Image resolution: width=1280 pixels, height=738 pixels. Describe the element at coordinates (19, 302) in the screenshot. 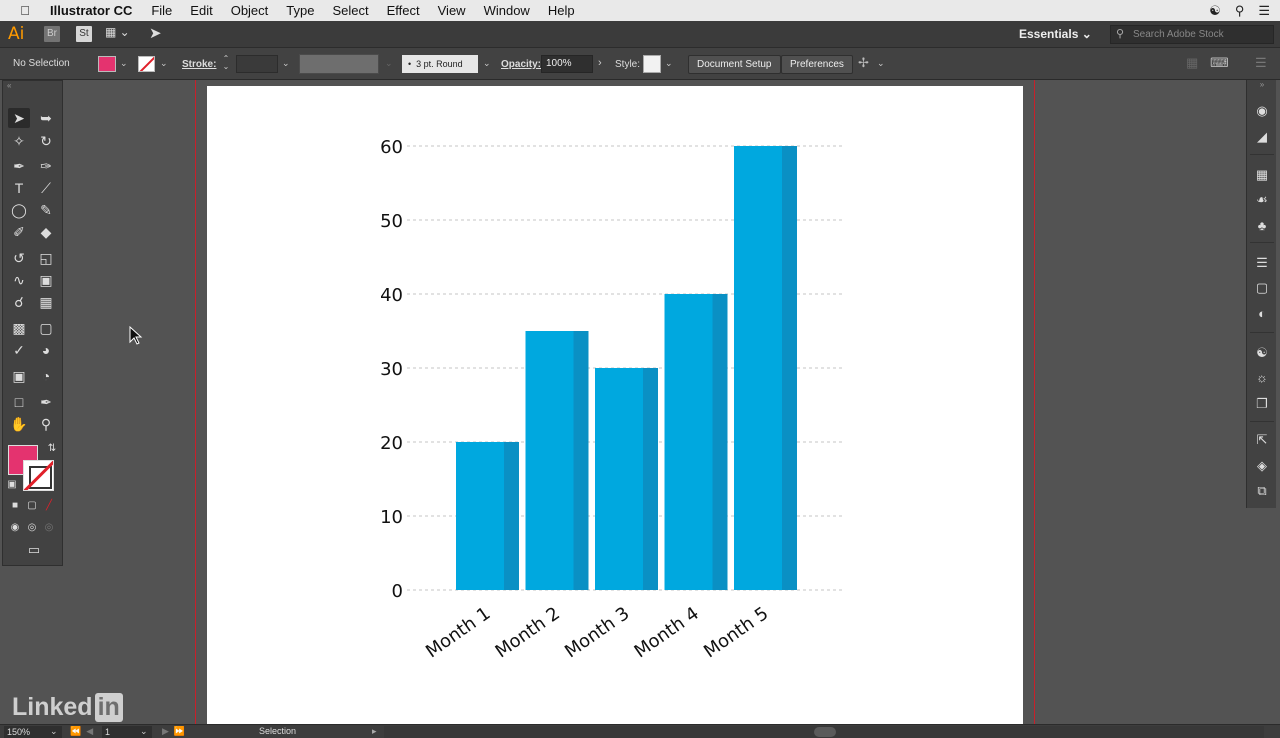

I see `shape-builder-tool-icon: ☌` at that location.